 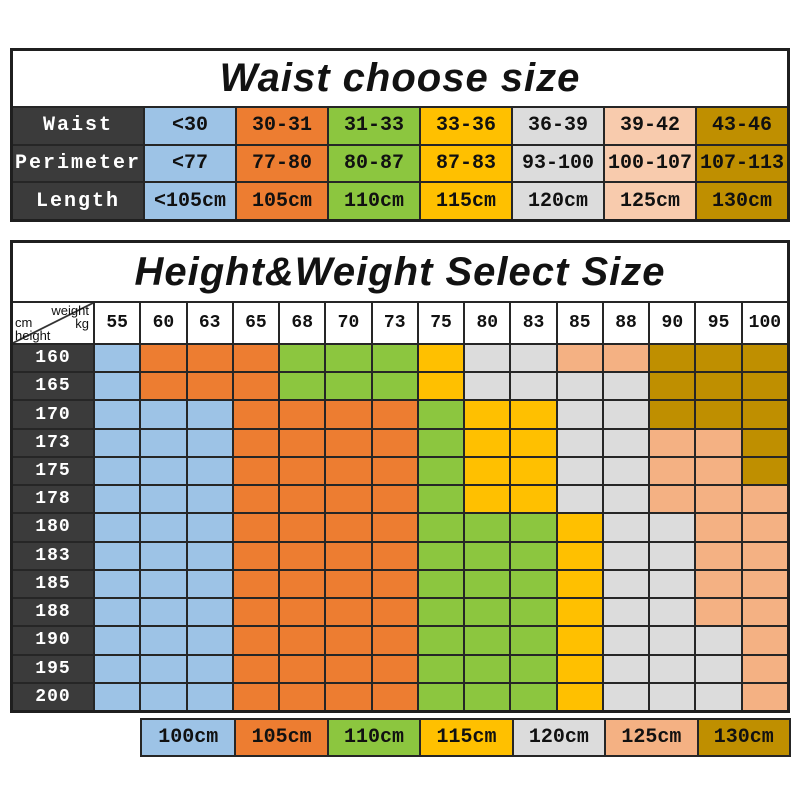 What do you see at coordinates (53, 498) in the screenshot?
I see `height-row-label: 178` at bounding box center [53, 498].